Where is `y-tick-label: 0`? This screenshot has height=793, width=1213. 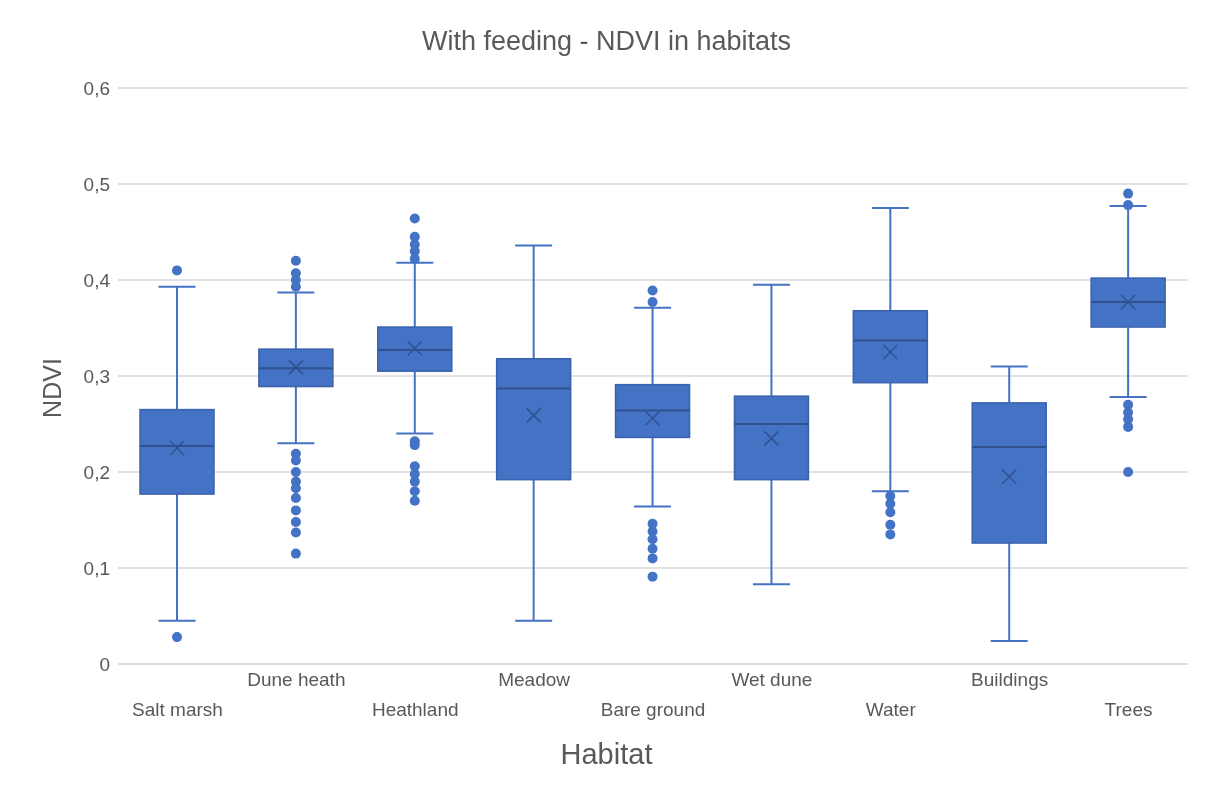 y-tick-label: 0 is located at coordinates (104, 664).